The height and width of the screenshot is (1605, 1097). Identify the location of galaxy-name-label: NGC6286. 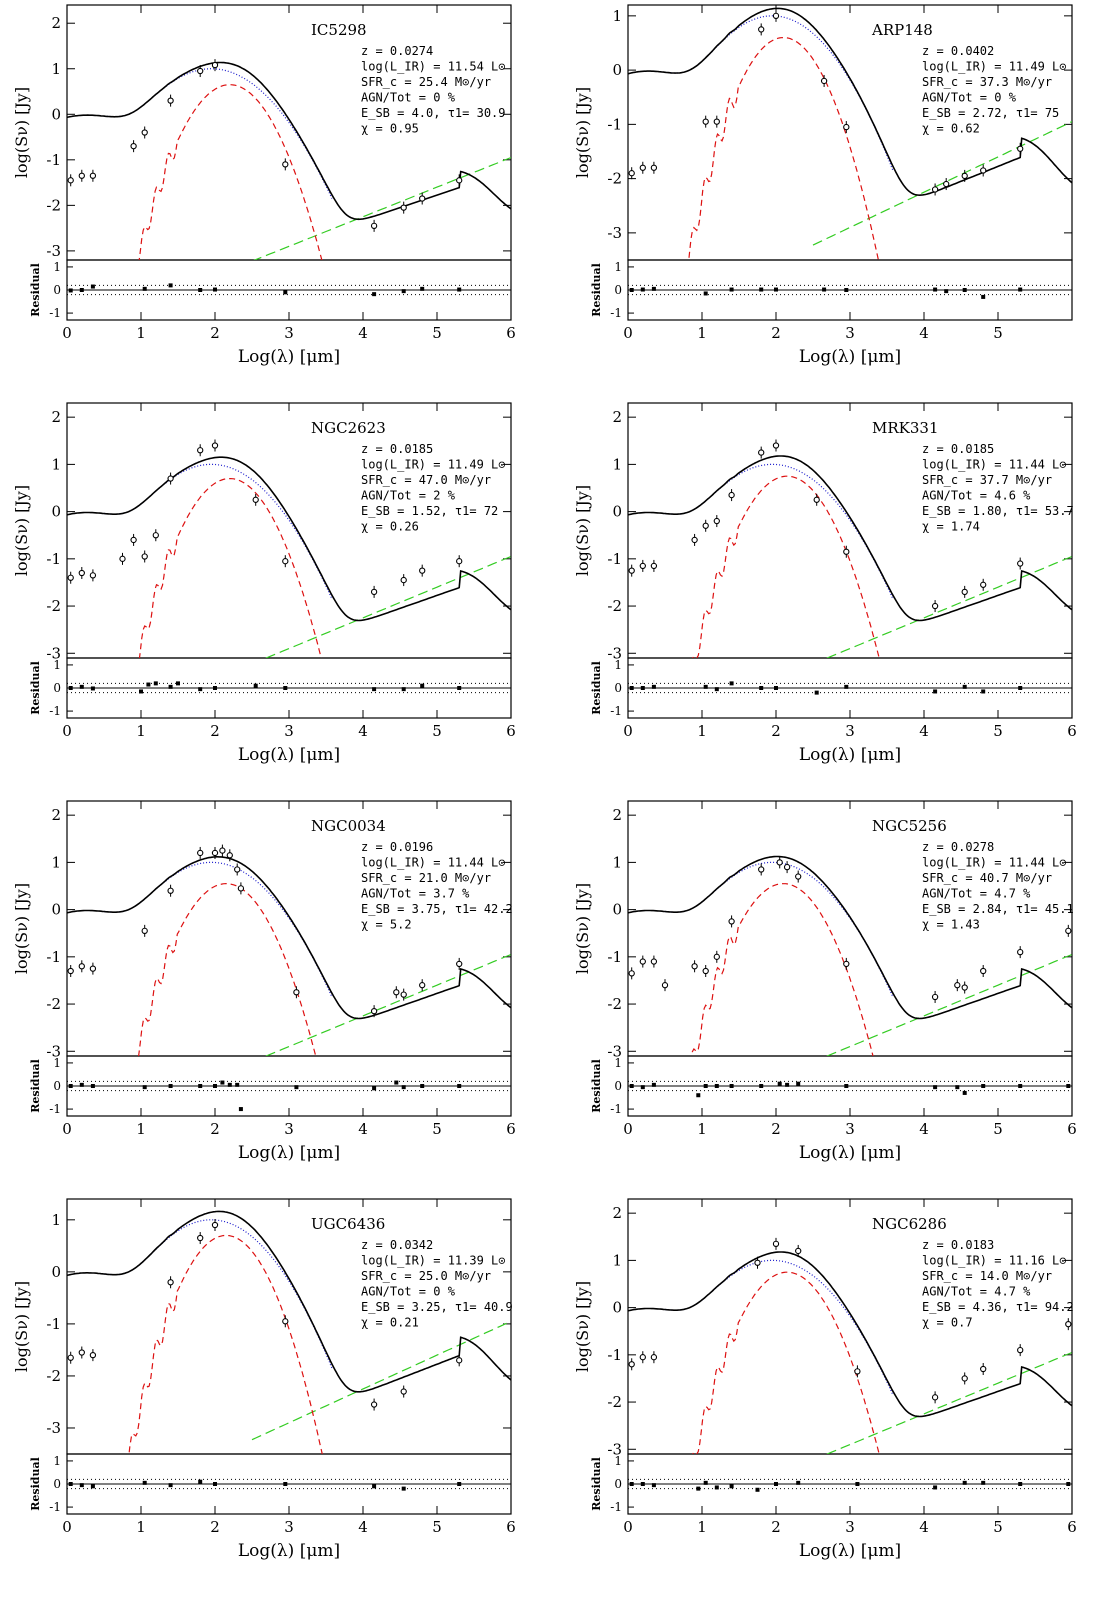
(909, 1224).